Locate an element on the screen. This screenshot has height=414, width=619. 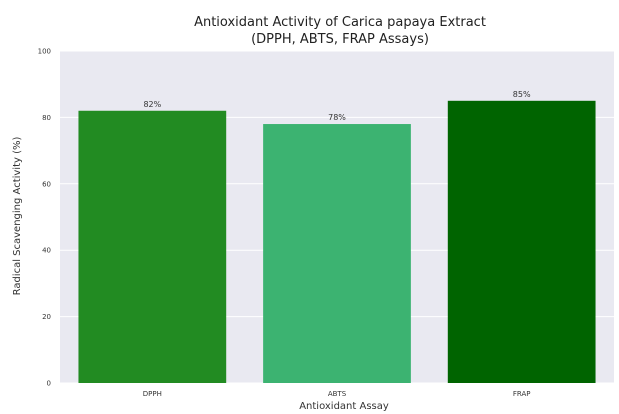
x-tick-label: FRAP is located at coordinates (522, 394).